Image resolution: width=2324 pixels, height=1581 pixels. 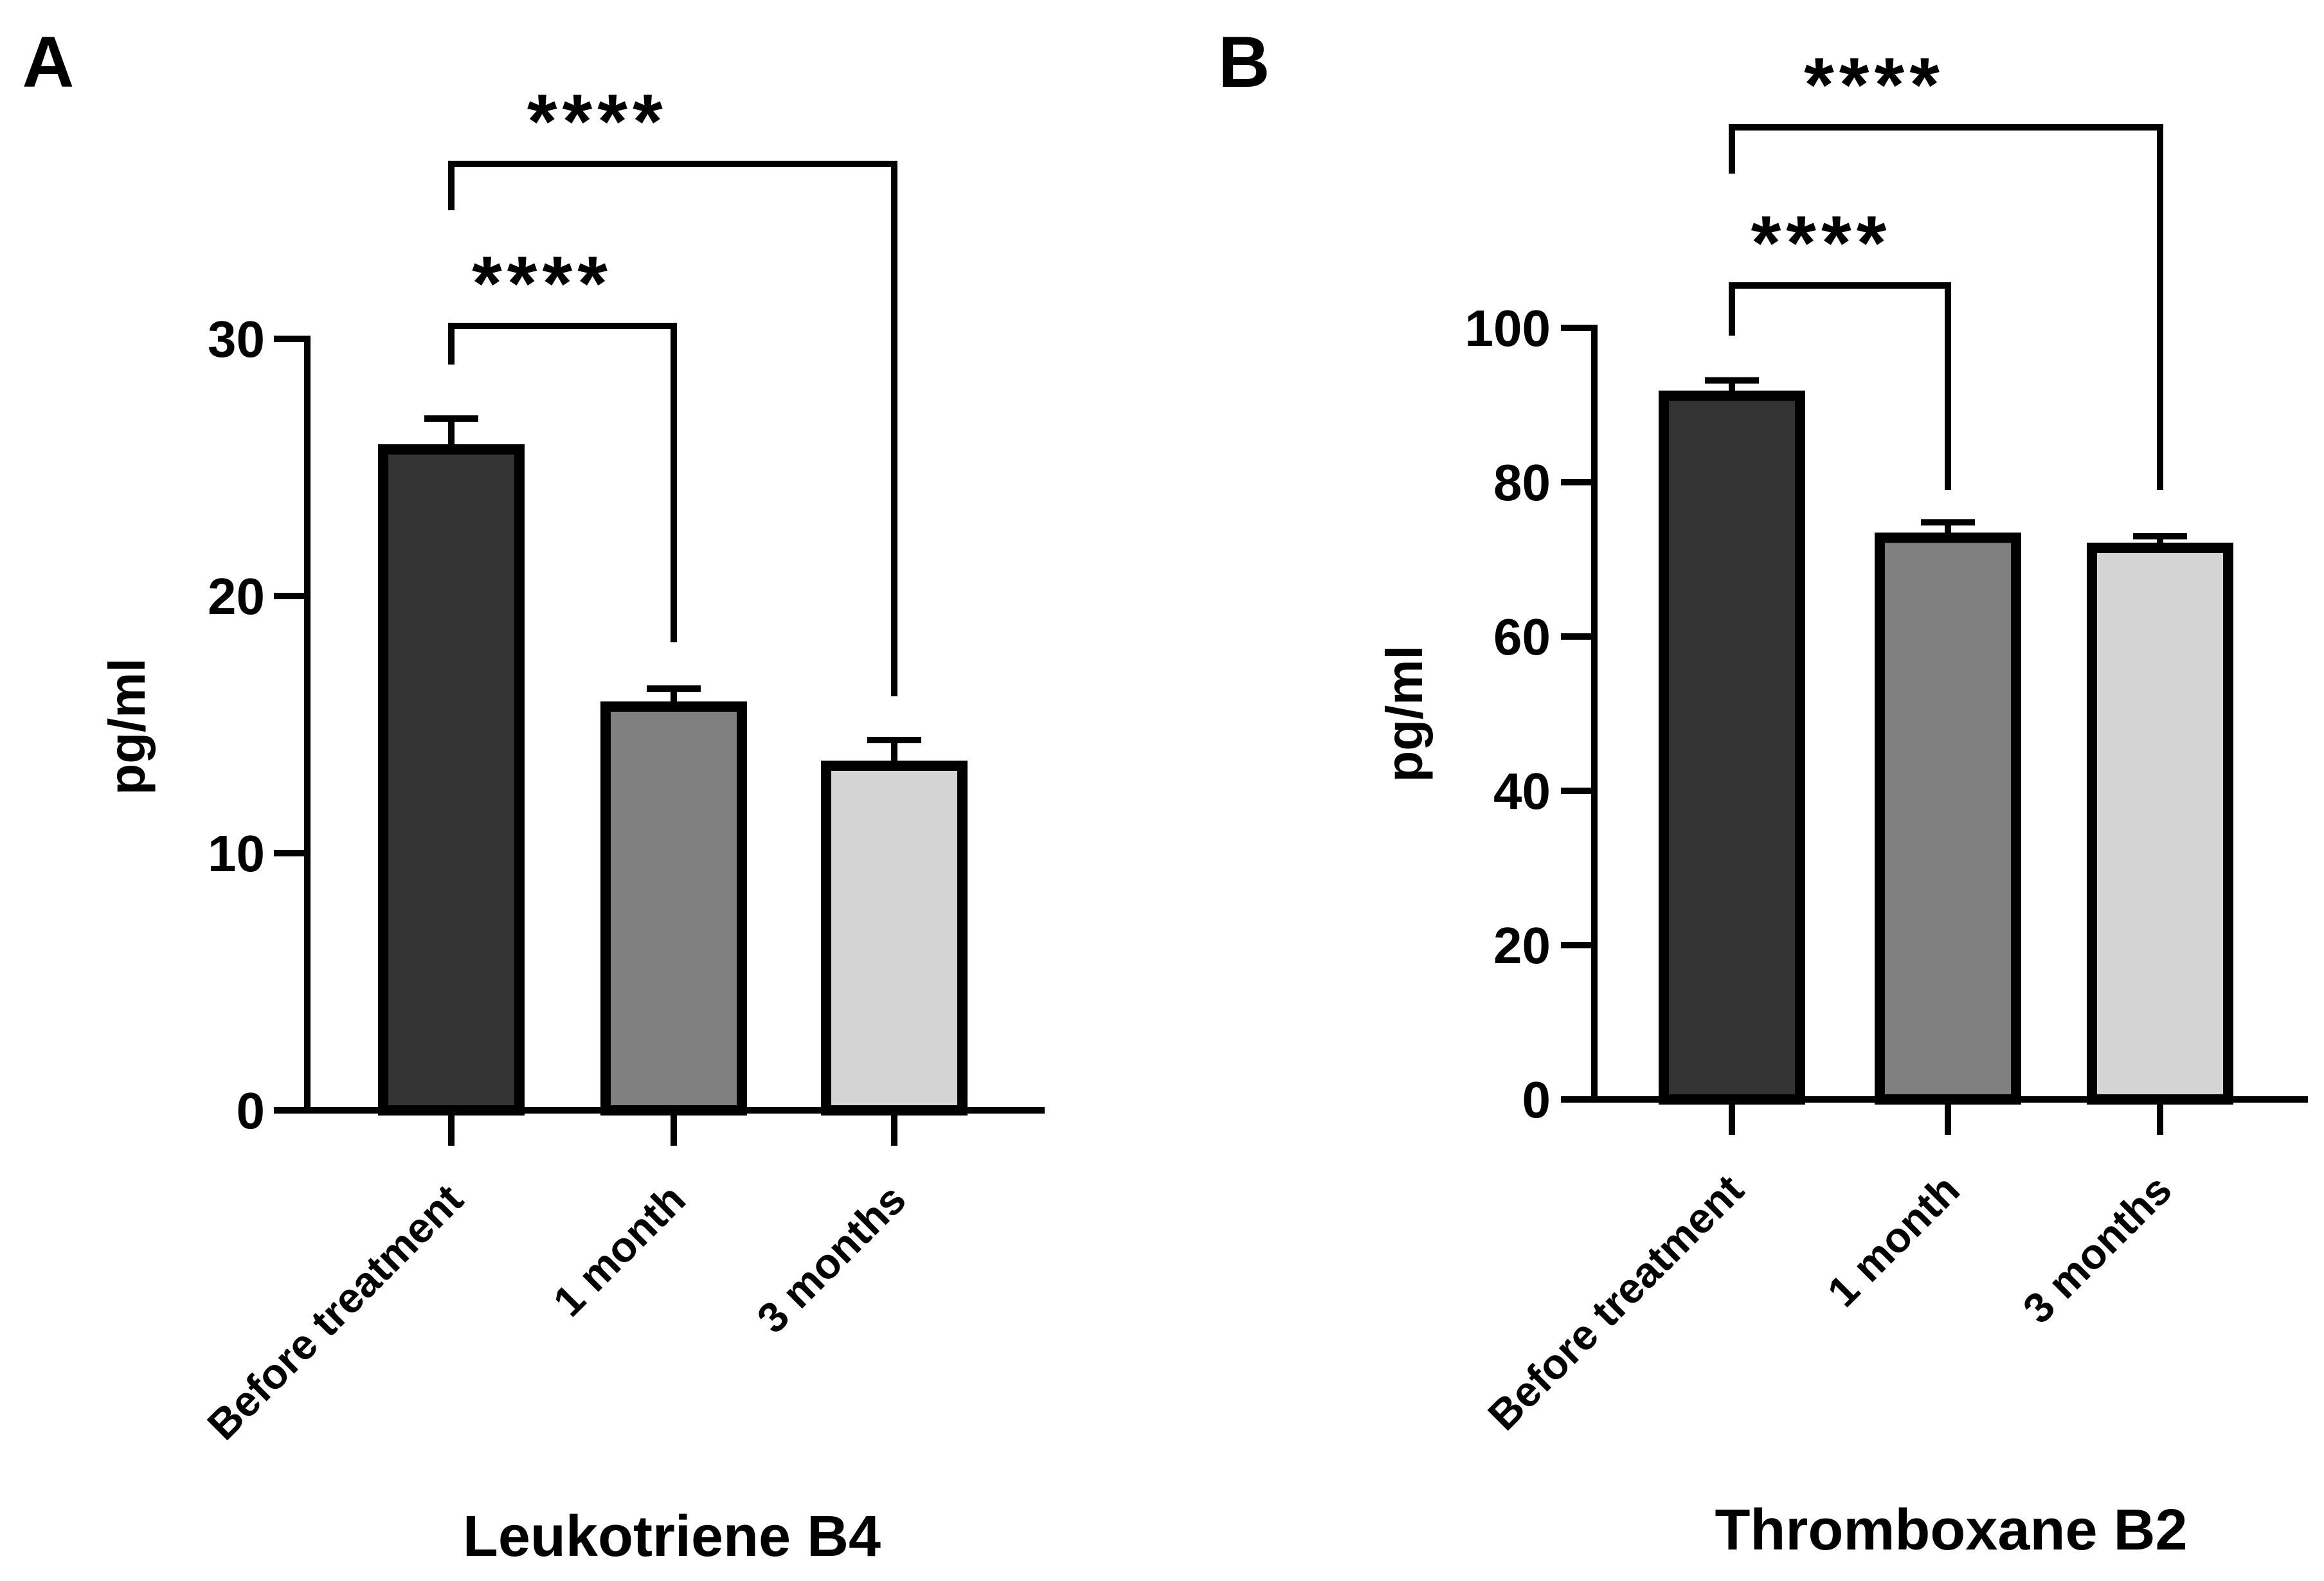 I want to click on x-axis-title: Leukotriene B4, so click(x=672, y=1536).